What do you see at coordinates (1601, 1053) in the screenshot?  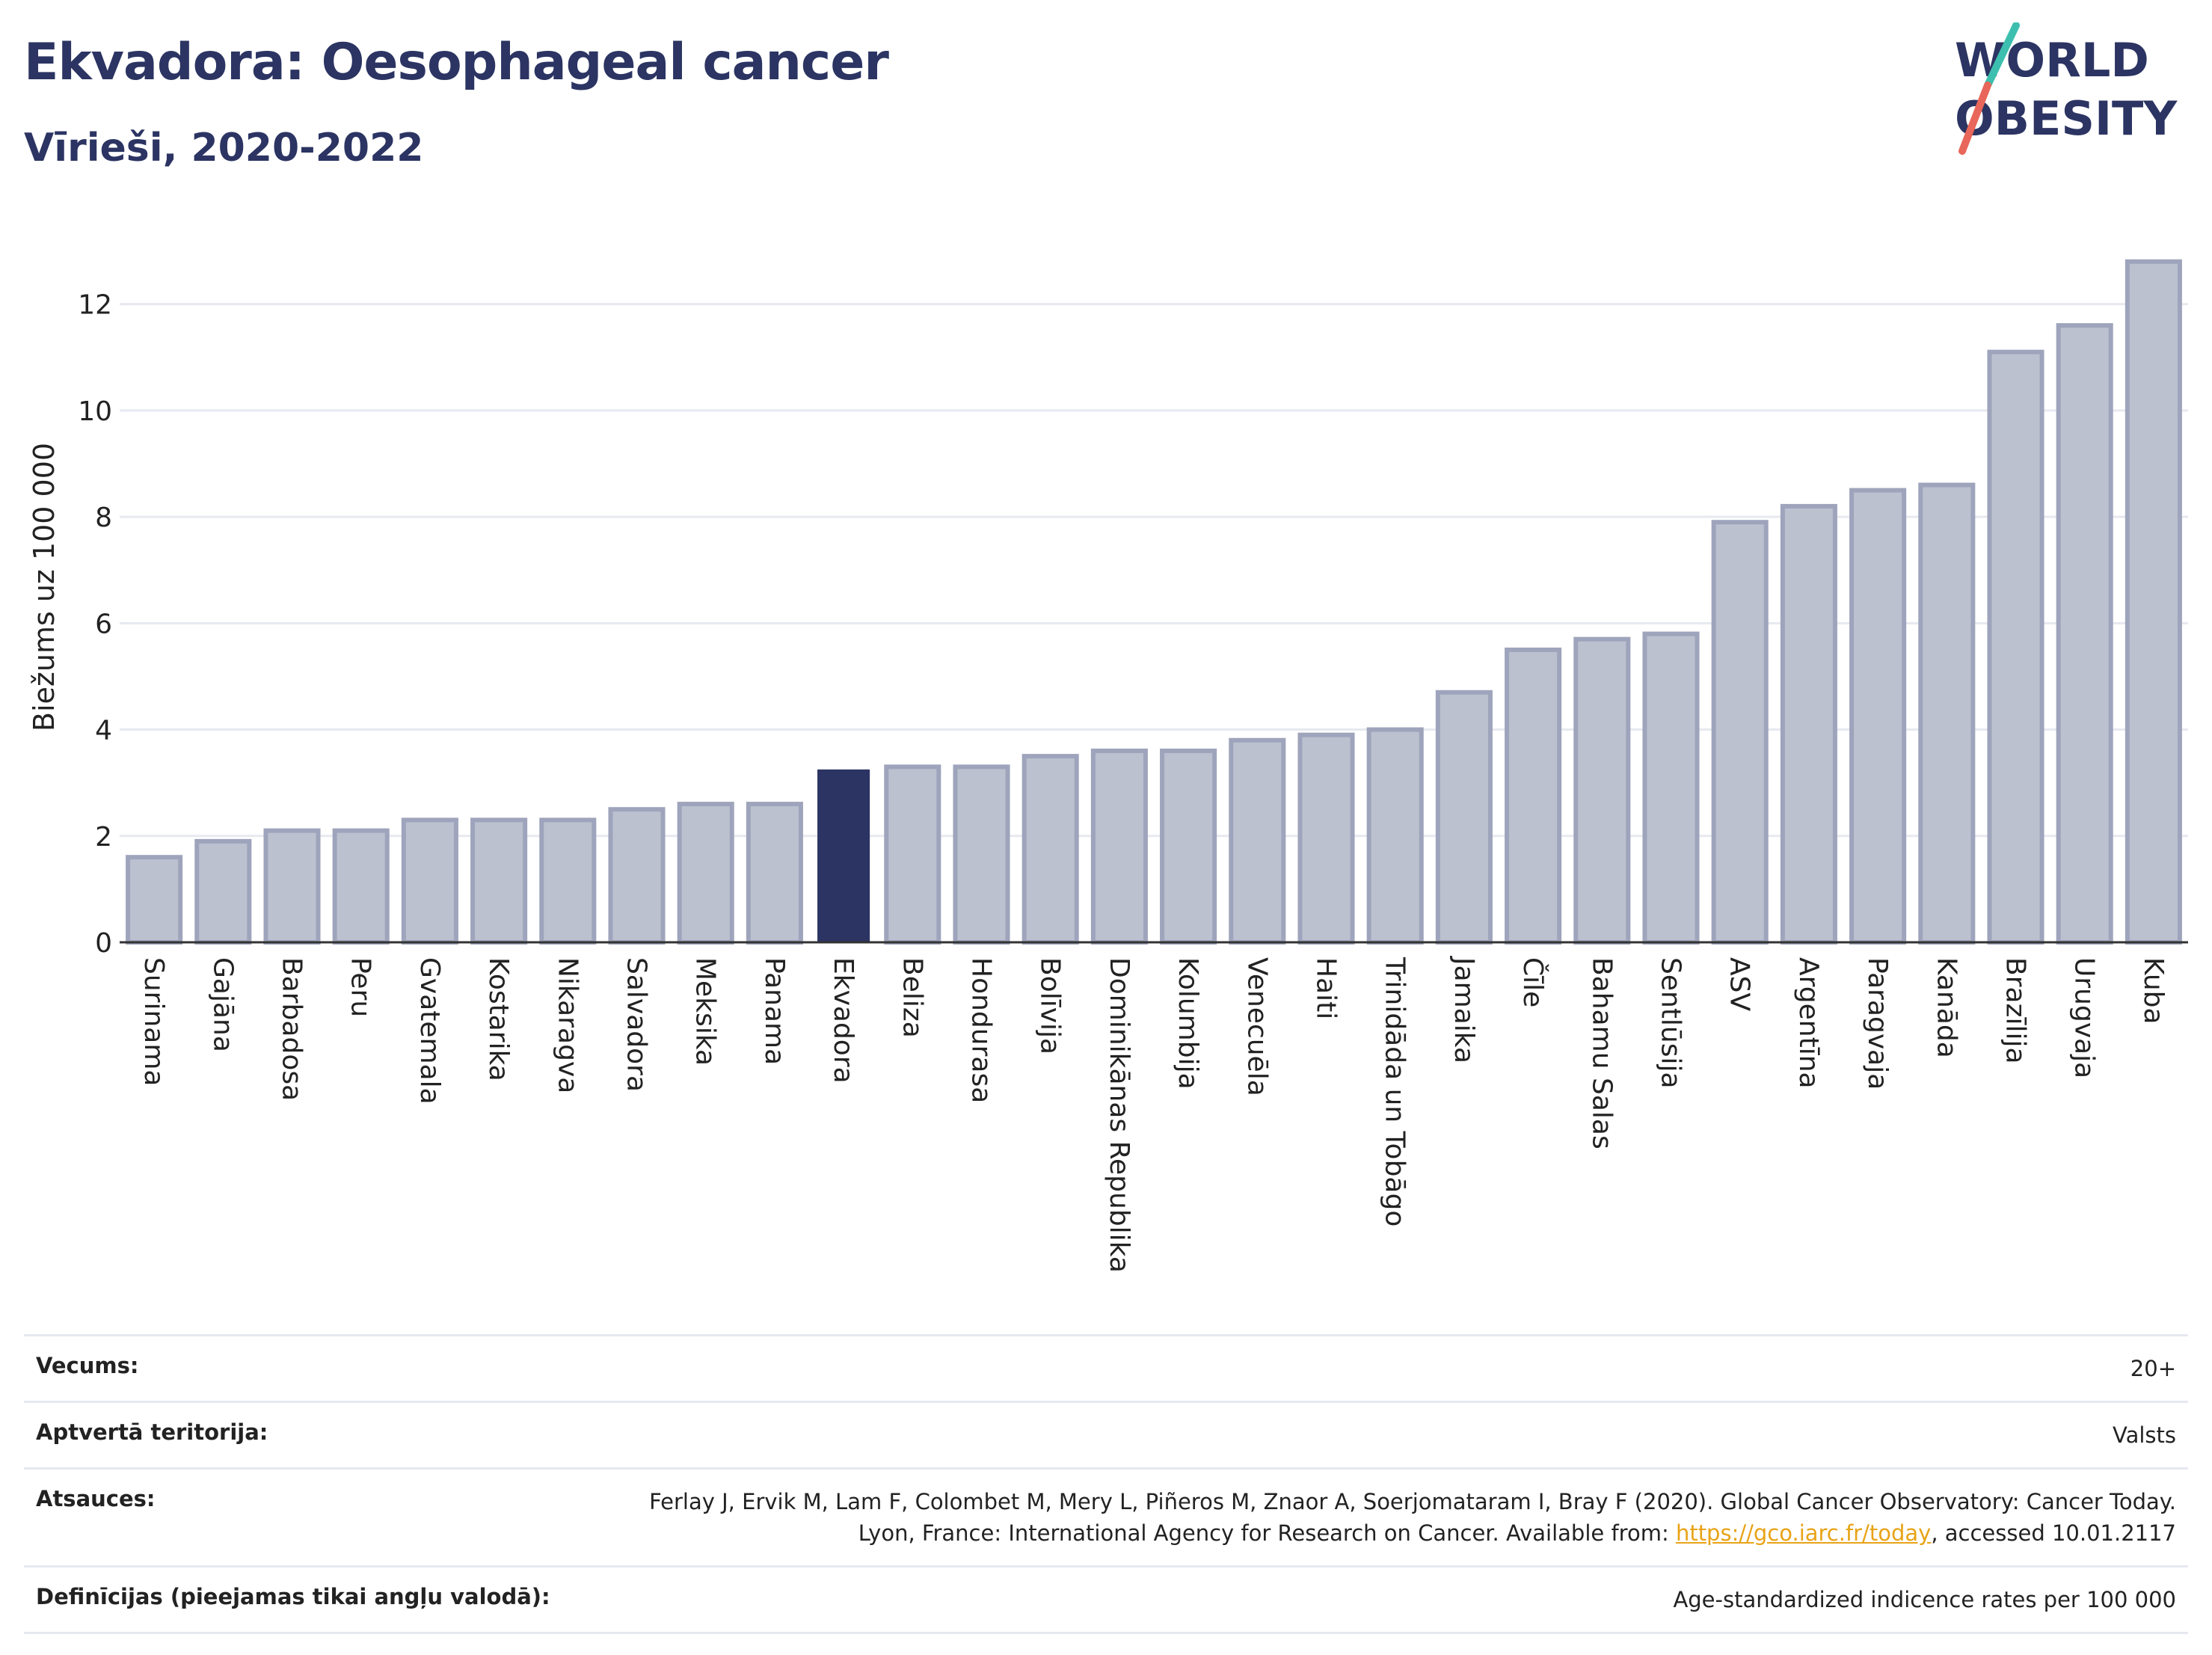 I see `x-tick-label: Bahamu Salas` at bounding box center [1601, 1053].